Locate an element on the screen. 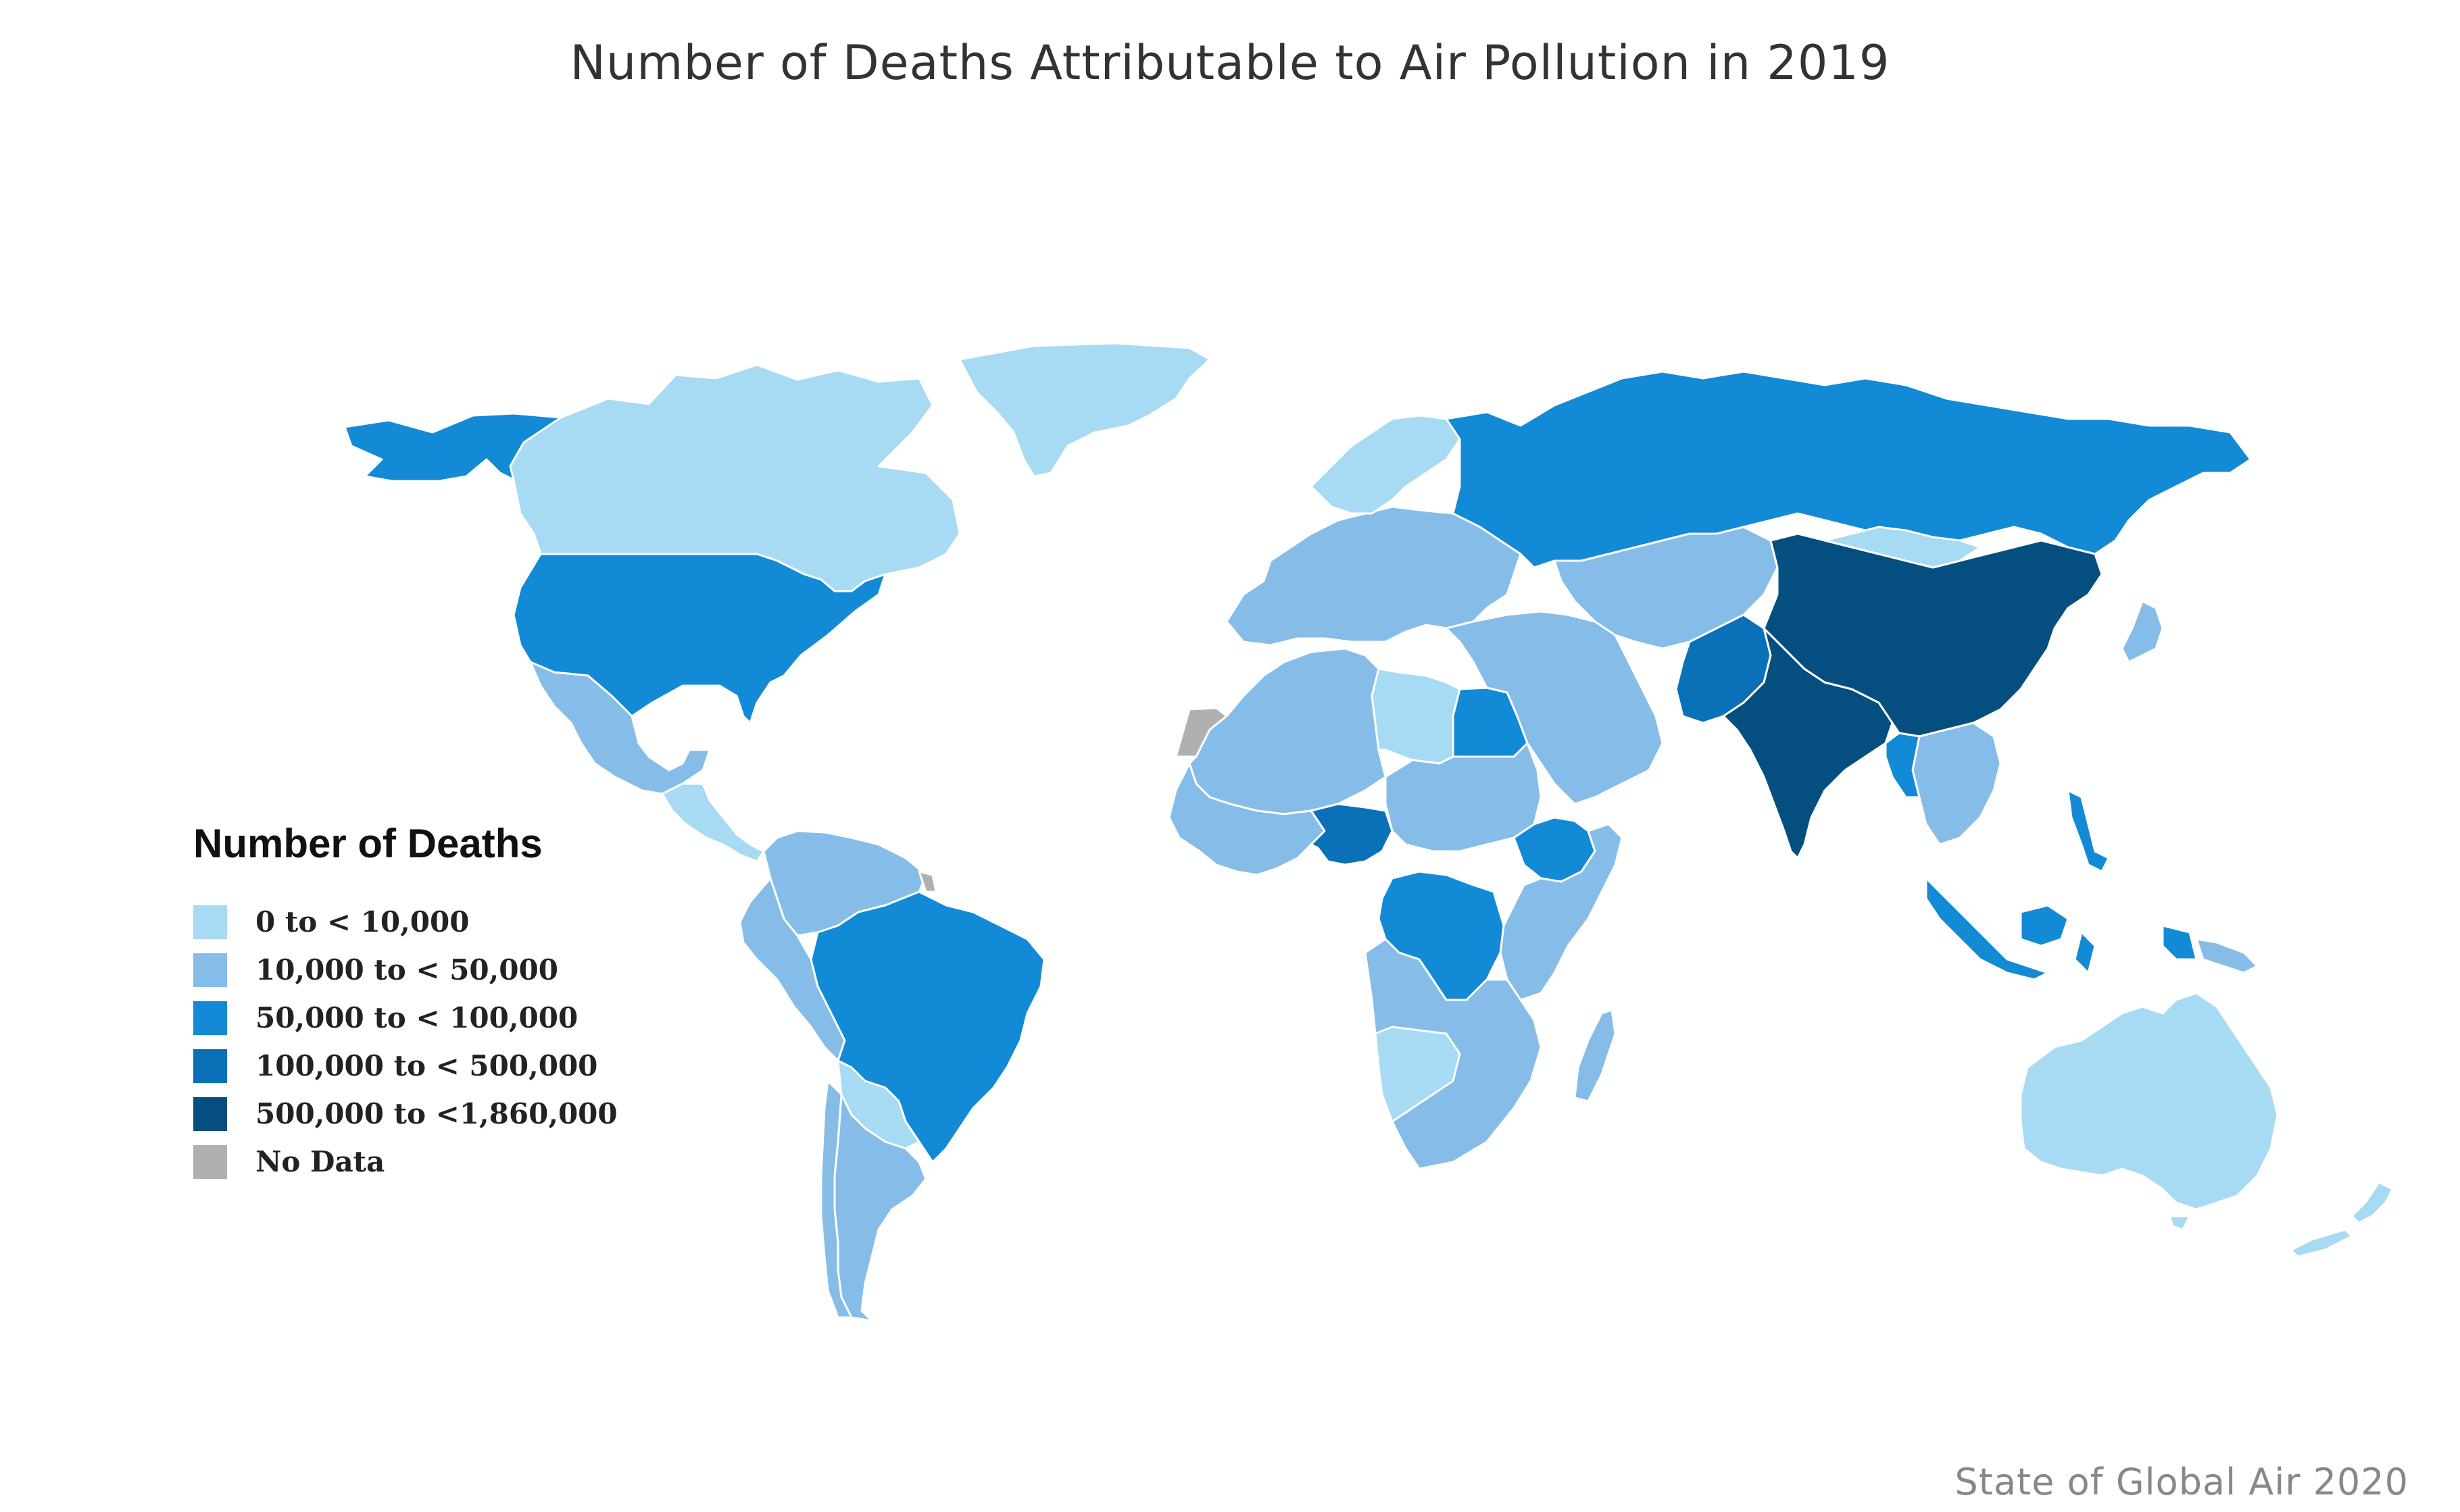 The height and width of the screenshot is (1512, 2460). legend-item-3: 100,000 to < 500,000 is located at coordinates (405, 1066).